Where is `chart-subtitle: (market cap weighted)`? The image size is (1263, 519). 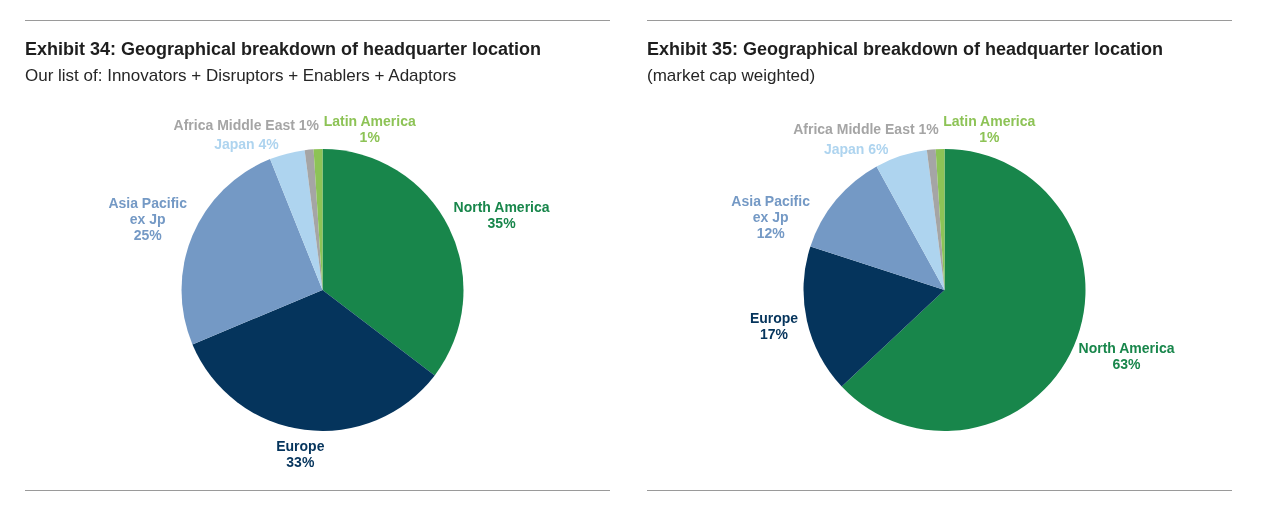 chart-subtitle: (market cap weighted) is located at coordinates (731, 75).